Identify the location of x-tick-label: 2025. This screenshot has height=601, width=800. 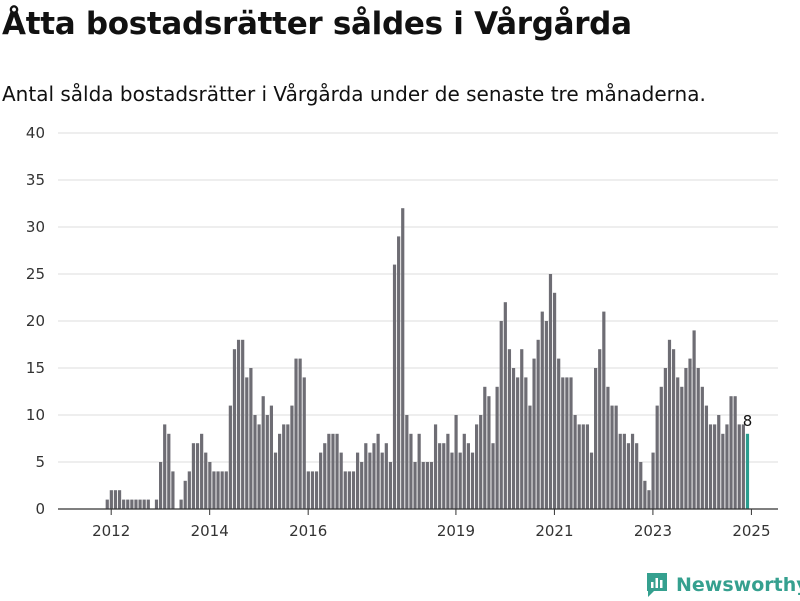
(751, 531).